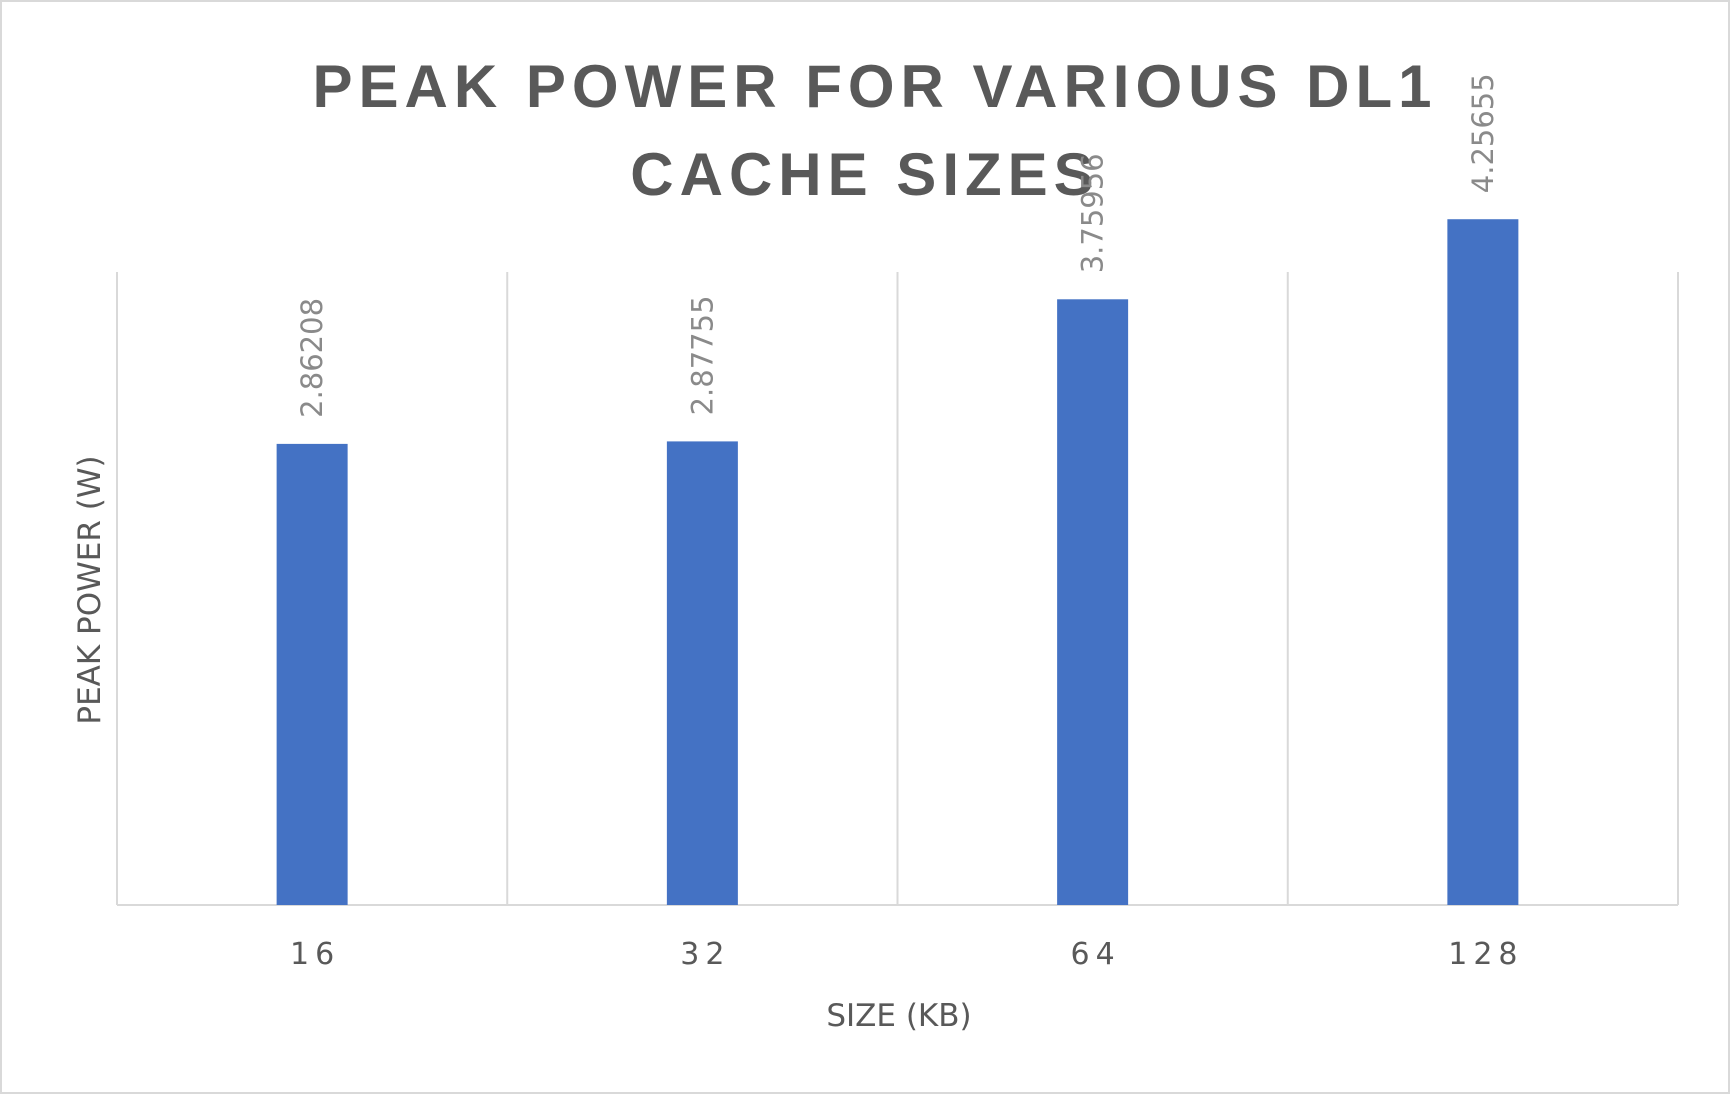  I want to click on data-label-64: 3.75956, so click(1093, 213).